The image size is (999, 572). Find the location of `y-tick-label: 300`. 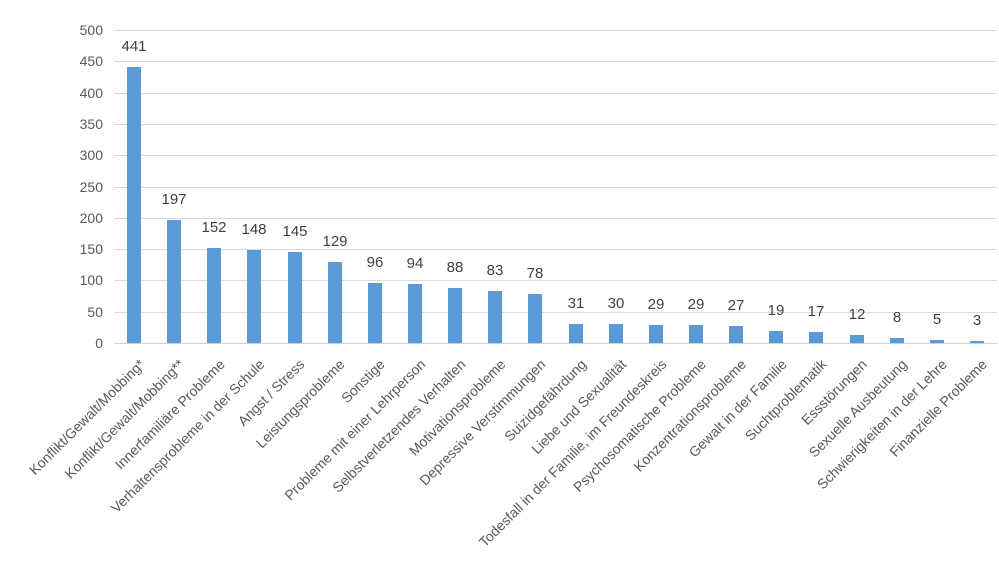

y-tick-label: 300 is located at coordinates (91, 155).